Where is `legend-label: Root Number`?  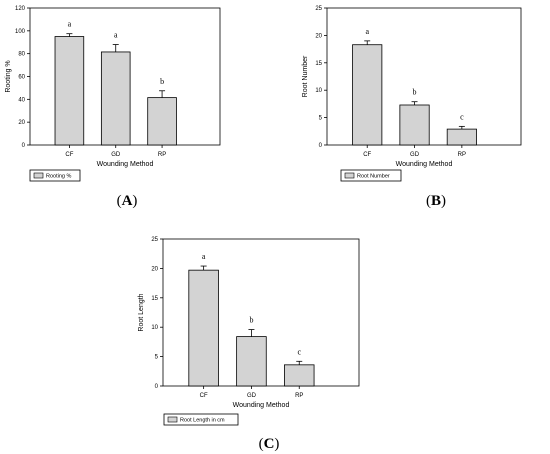 legend-label: Root Number is located at coordinates (373, 177).